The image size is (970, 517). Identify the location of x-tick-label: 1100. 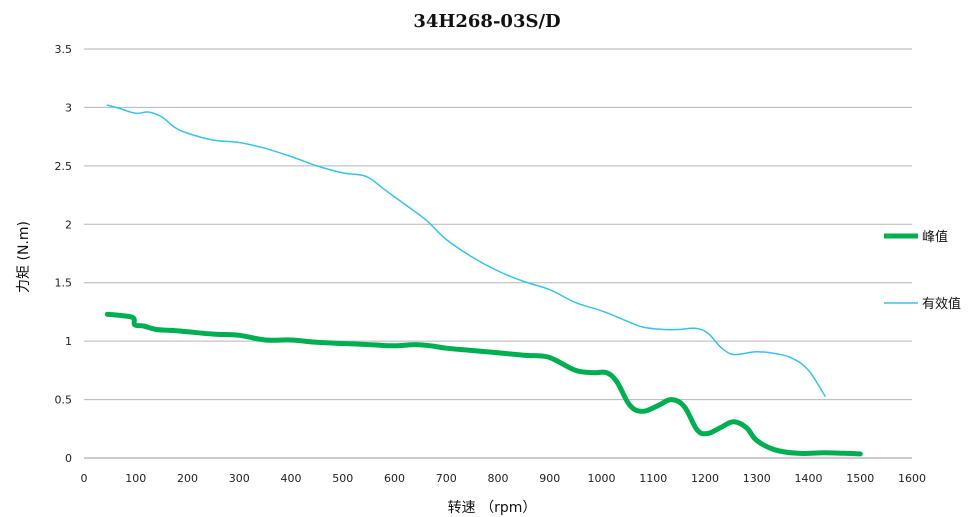
(653, 478).